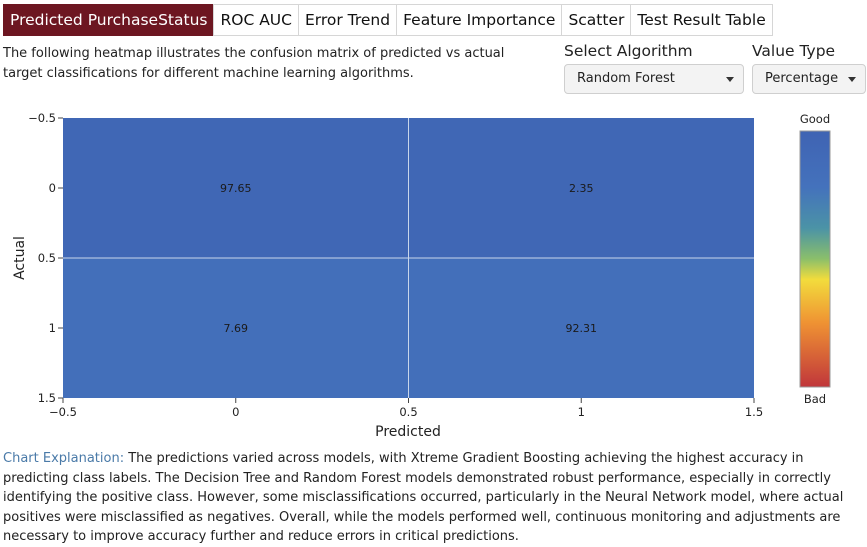 The image size is (867, 547). Describe the element at coordinates (626, 78) in the screenshot. I see `algorithm-select-value: Random Forest` at that location.